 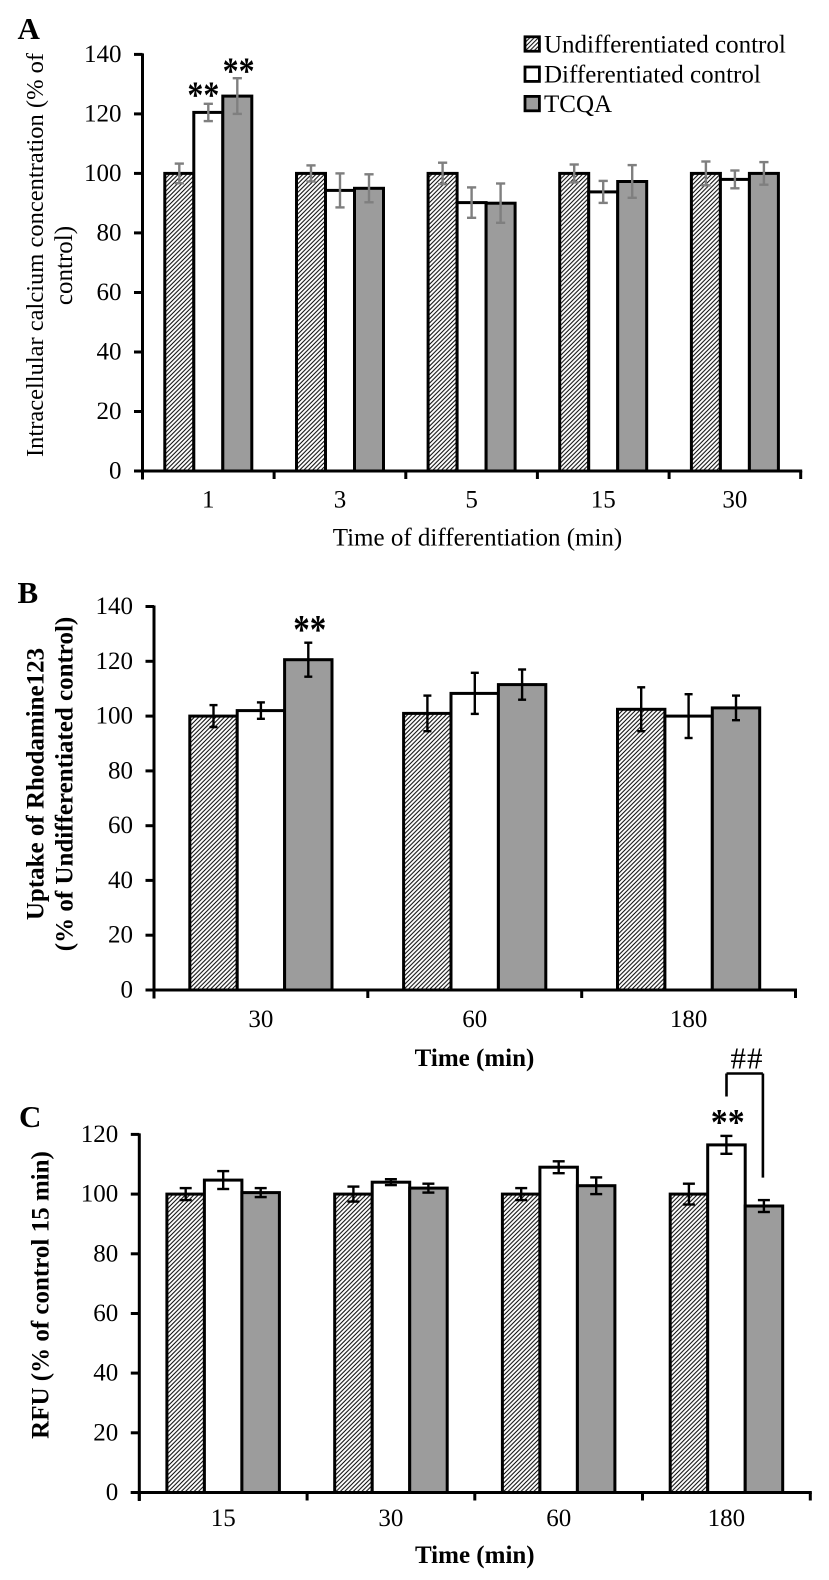 I want to click on svg-text: B, so click(x=28, y=592).